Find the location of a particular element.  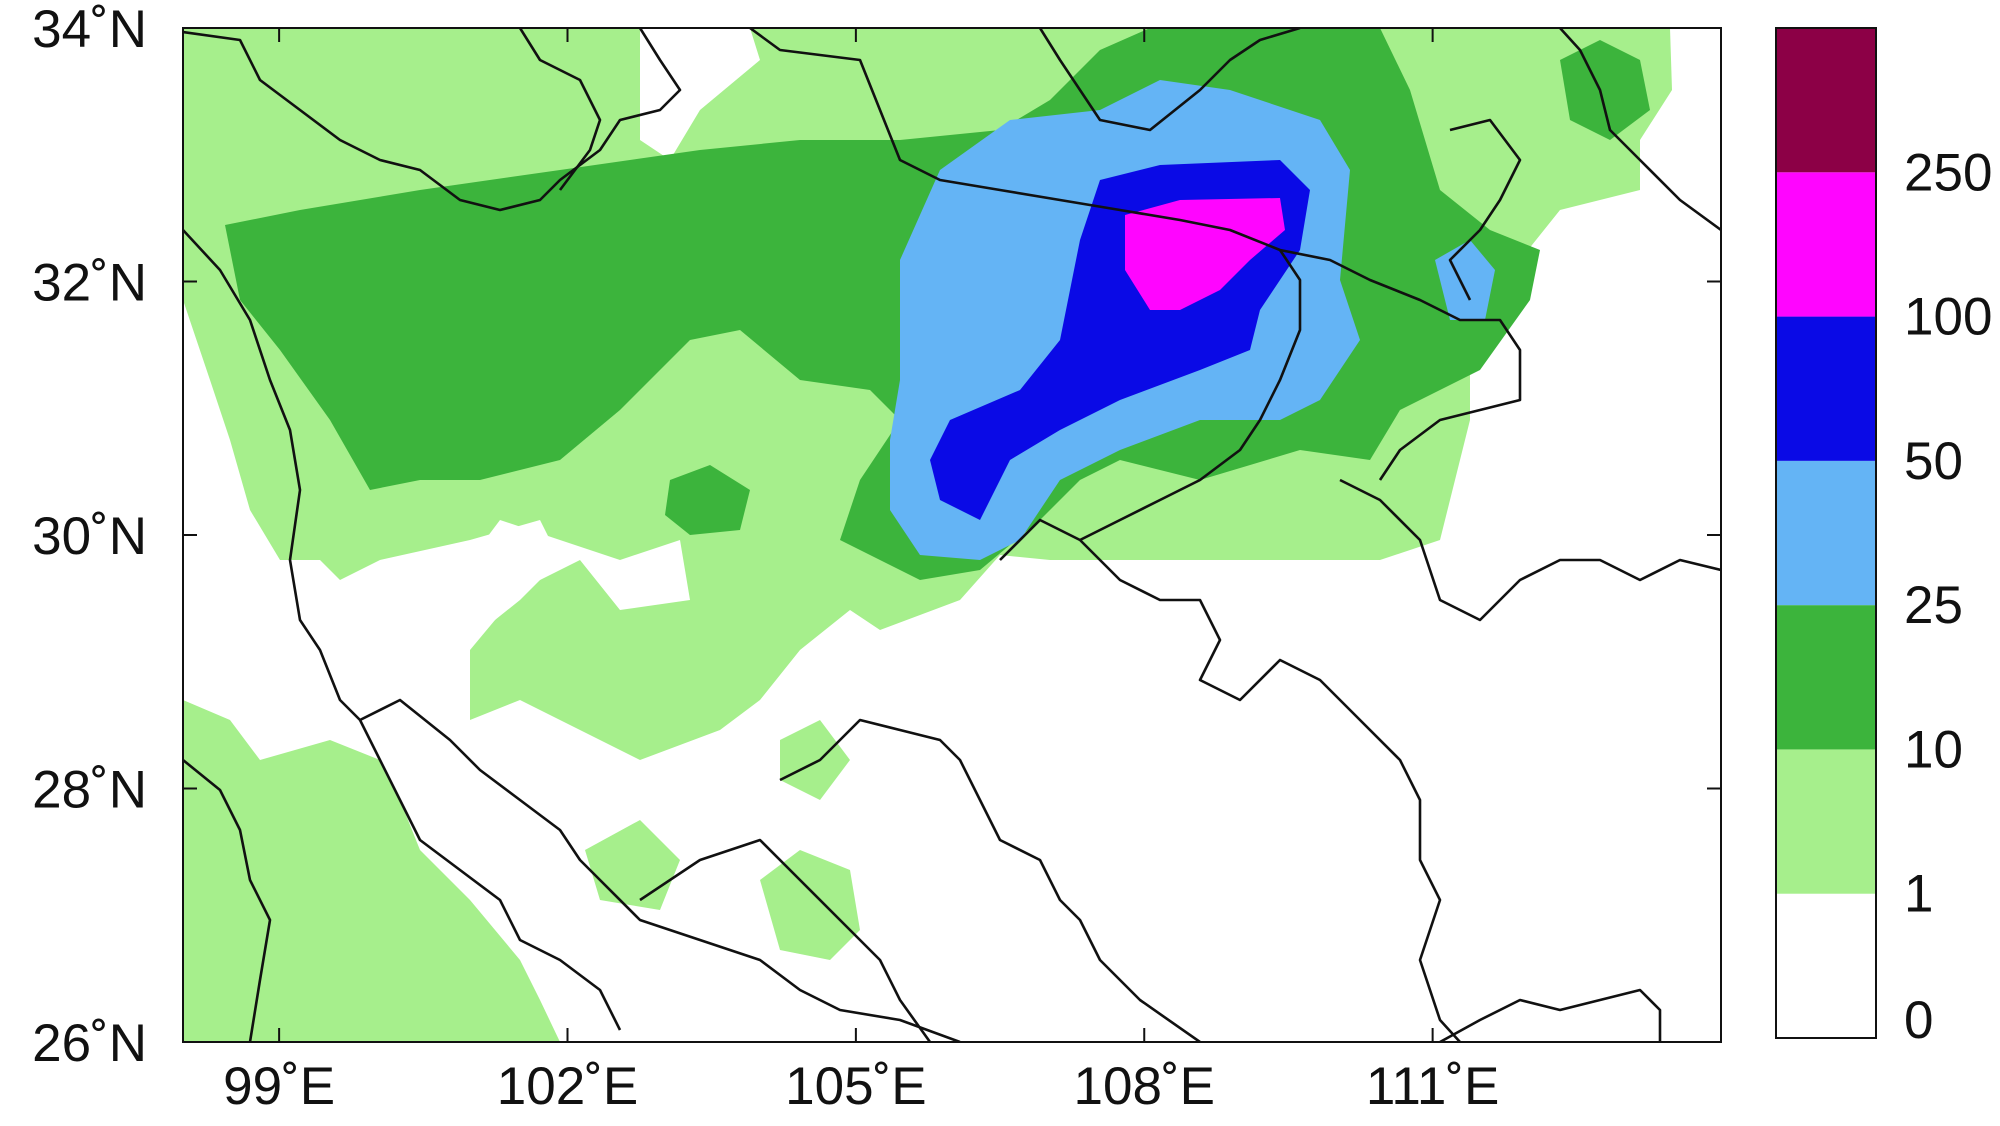

colorbar-frame is located at coordinates (1826, 533).